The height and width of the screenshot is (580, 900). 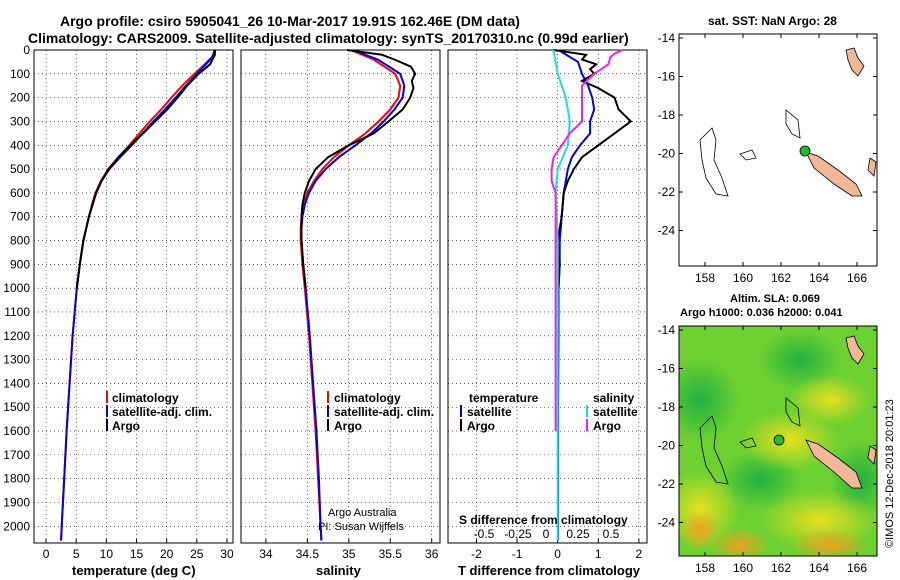 I want to click on map-lat-label: -16, so click(x=667, y=369).